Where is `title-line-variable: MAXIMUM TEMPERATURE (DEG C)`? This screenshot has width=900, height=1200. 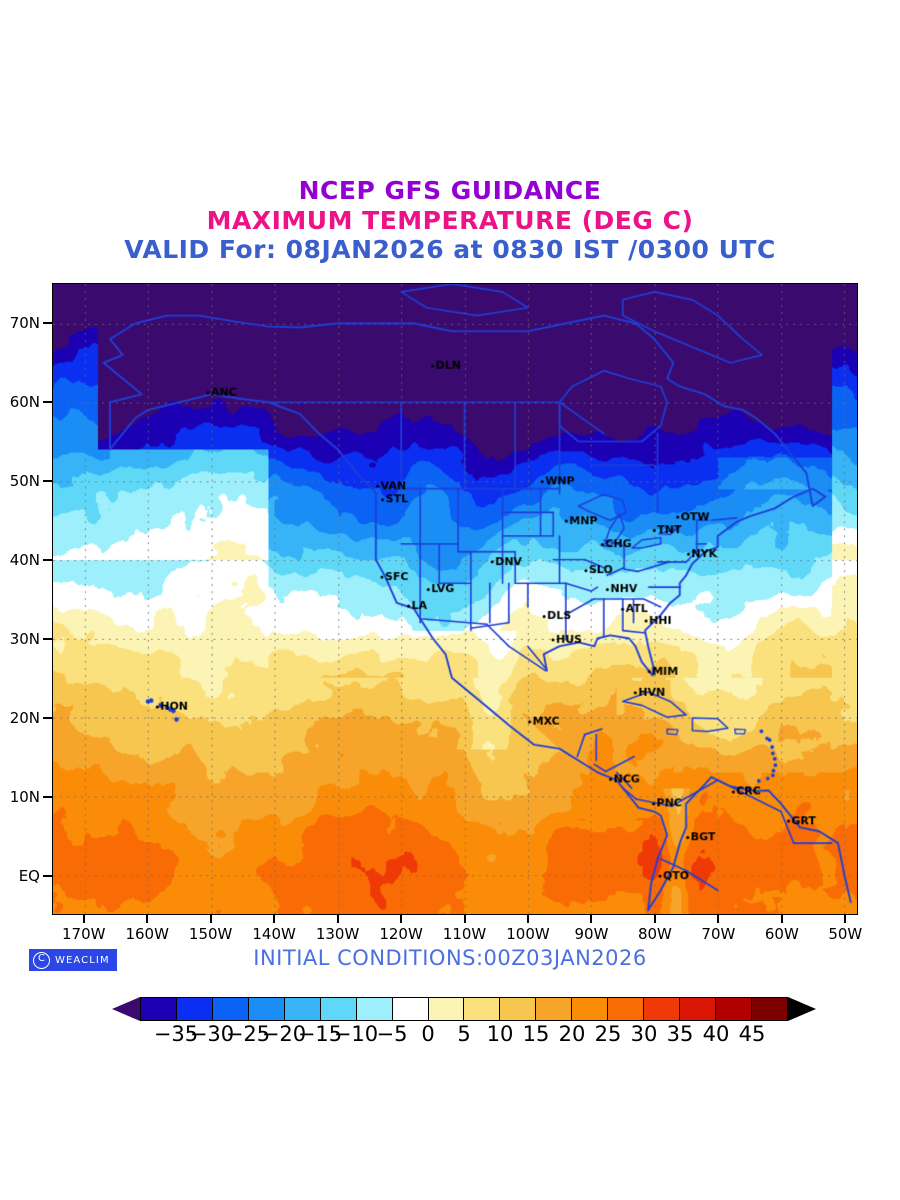
title-line-variable: MAXIMUM TEMPERATURE (DEG C) is located at coordinates (450, 220).